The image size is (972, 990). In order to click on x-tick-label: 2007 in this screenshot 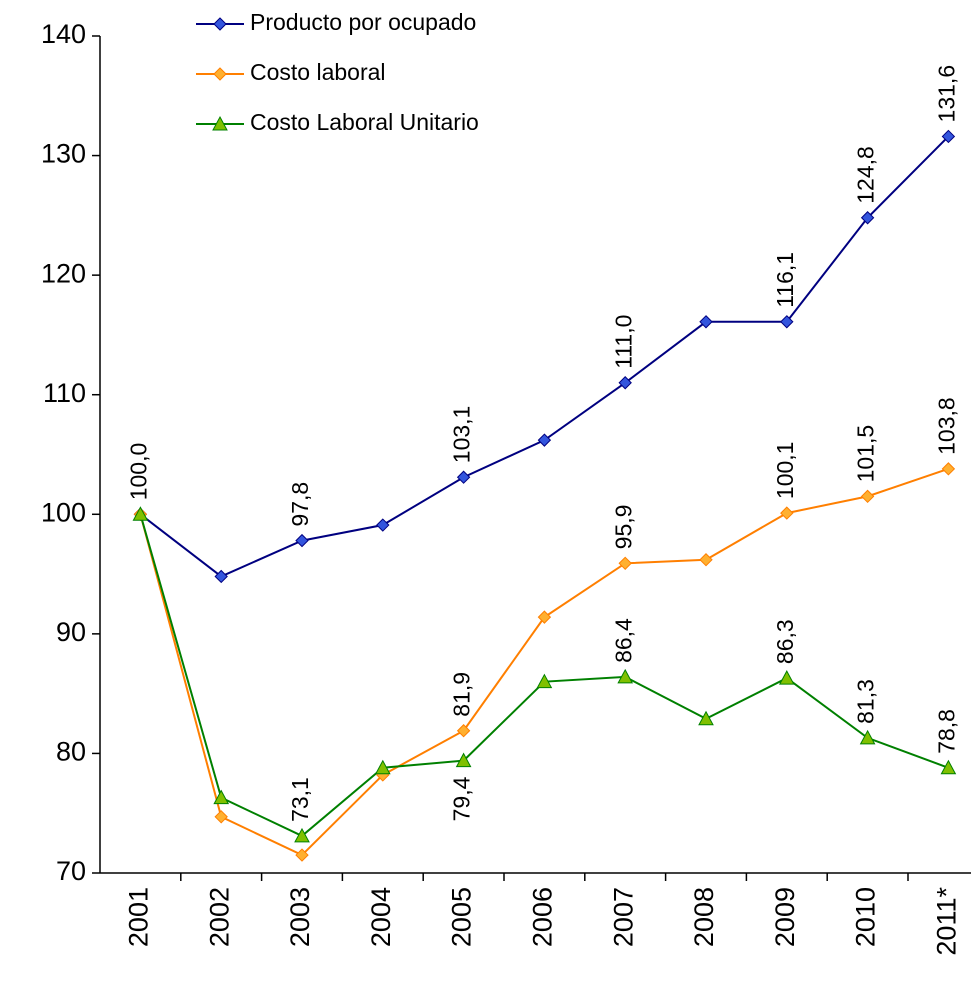, I will do `click(623, 917)`.